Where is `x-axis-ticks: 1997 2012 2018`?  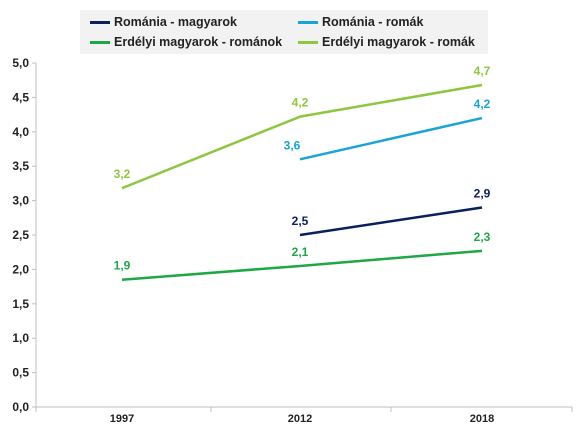
x-axis-ticks: 1997 2012 2018 is located at coordinates (304, 416).